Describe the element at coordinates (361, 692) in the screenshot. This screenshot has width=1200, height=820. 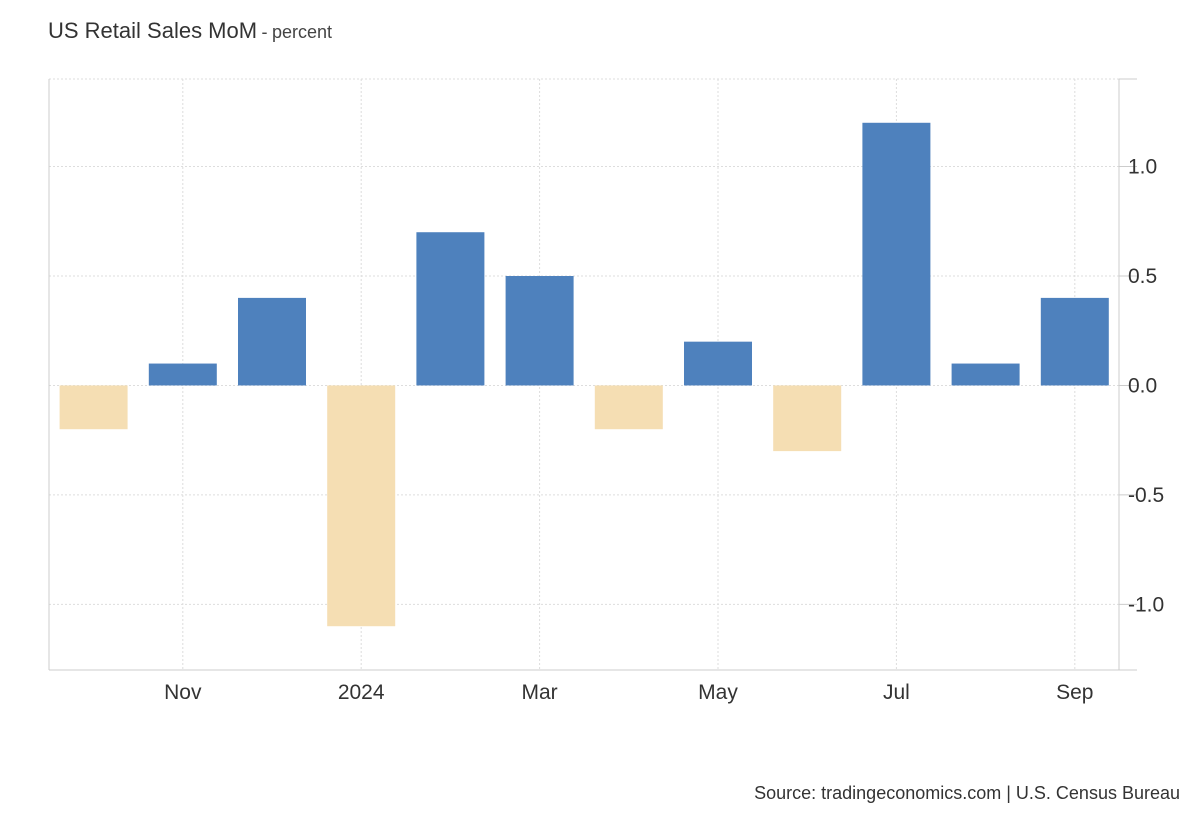
I see `x-tick-label: 2024` at that location.